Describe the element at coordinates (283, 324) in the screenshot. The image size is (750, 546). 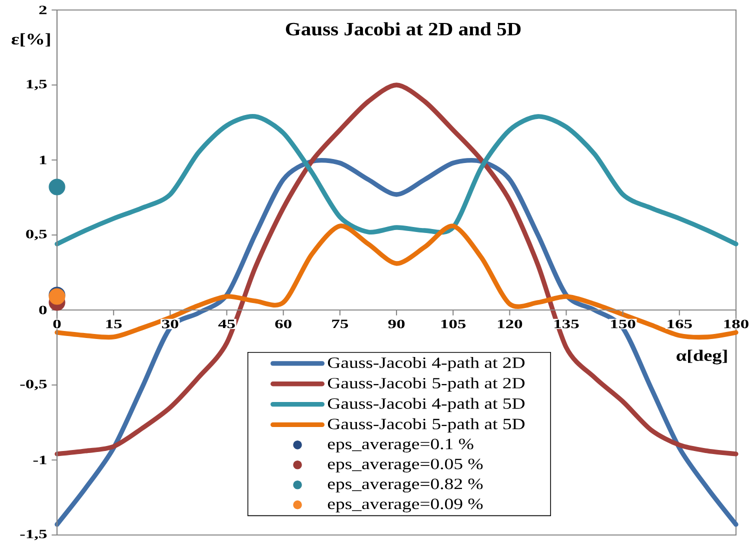
I see `x-tick-label: 60` at that location.